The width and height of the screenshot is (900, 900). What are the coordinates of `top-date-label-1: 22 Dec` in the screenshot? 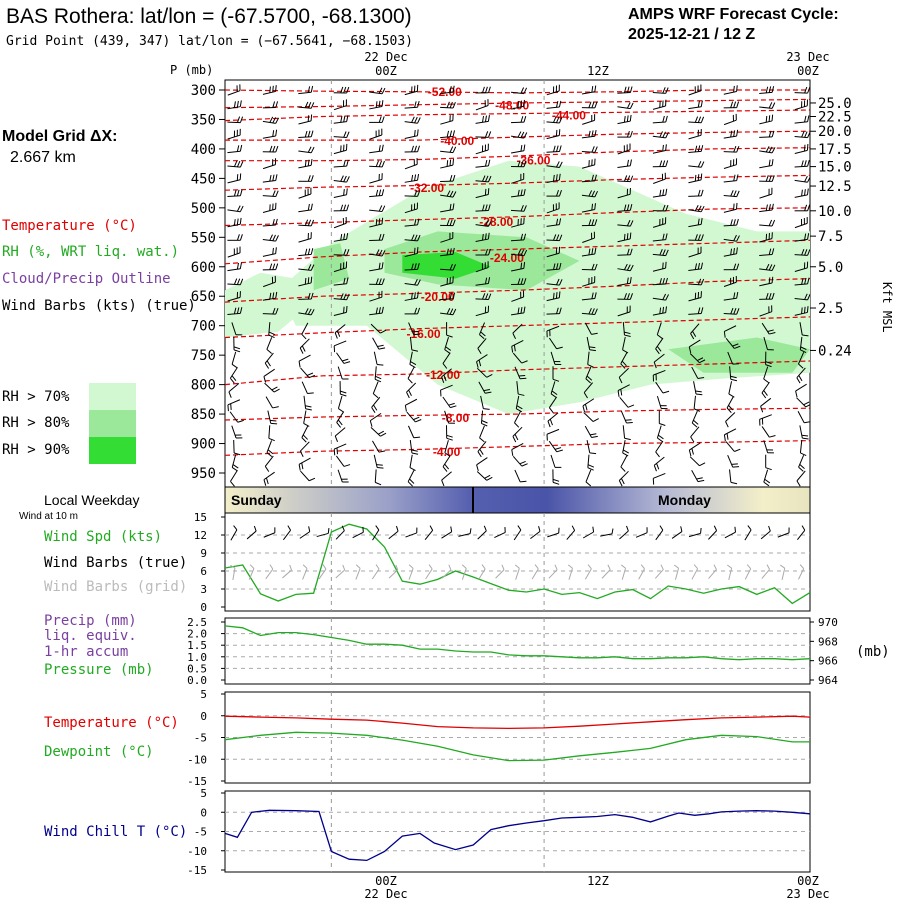 It's located at (385, 57).